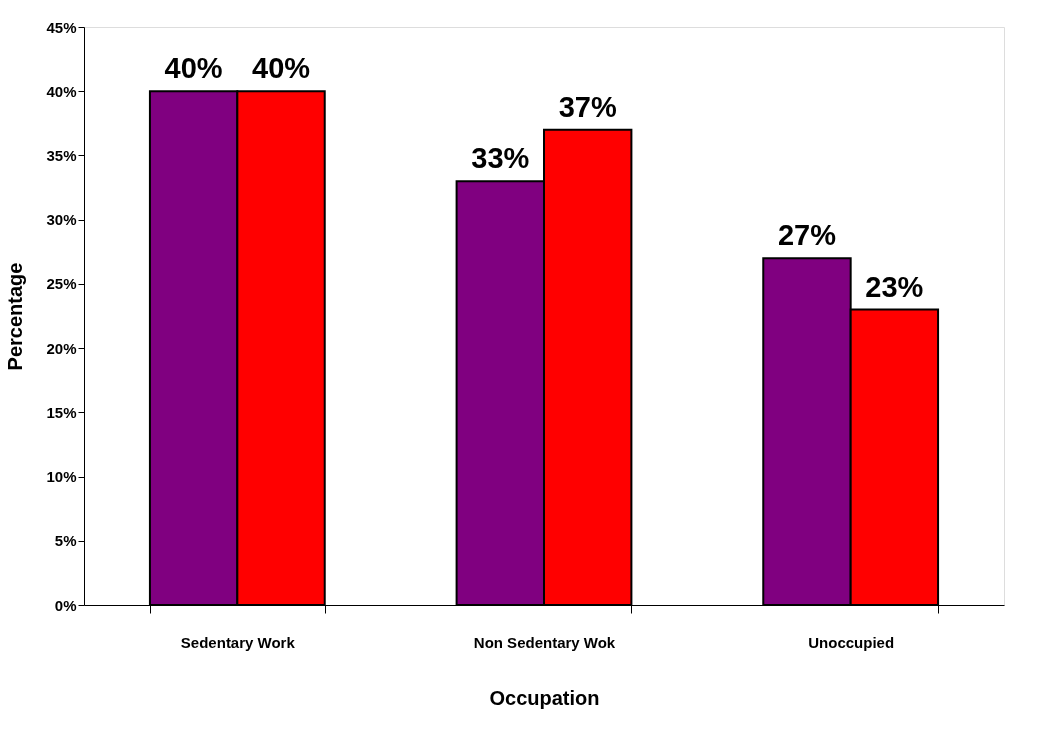 Image resolution: width=1057 pixels, height=736 pixels. I want to click on data-label: 23%, so click(894, 286).